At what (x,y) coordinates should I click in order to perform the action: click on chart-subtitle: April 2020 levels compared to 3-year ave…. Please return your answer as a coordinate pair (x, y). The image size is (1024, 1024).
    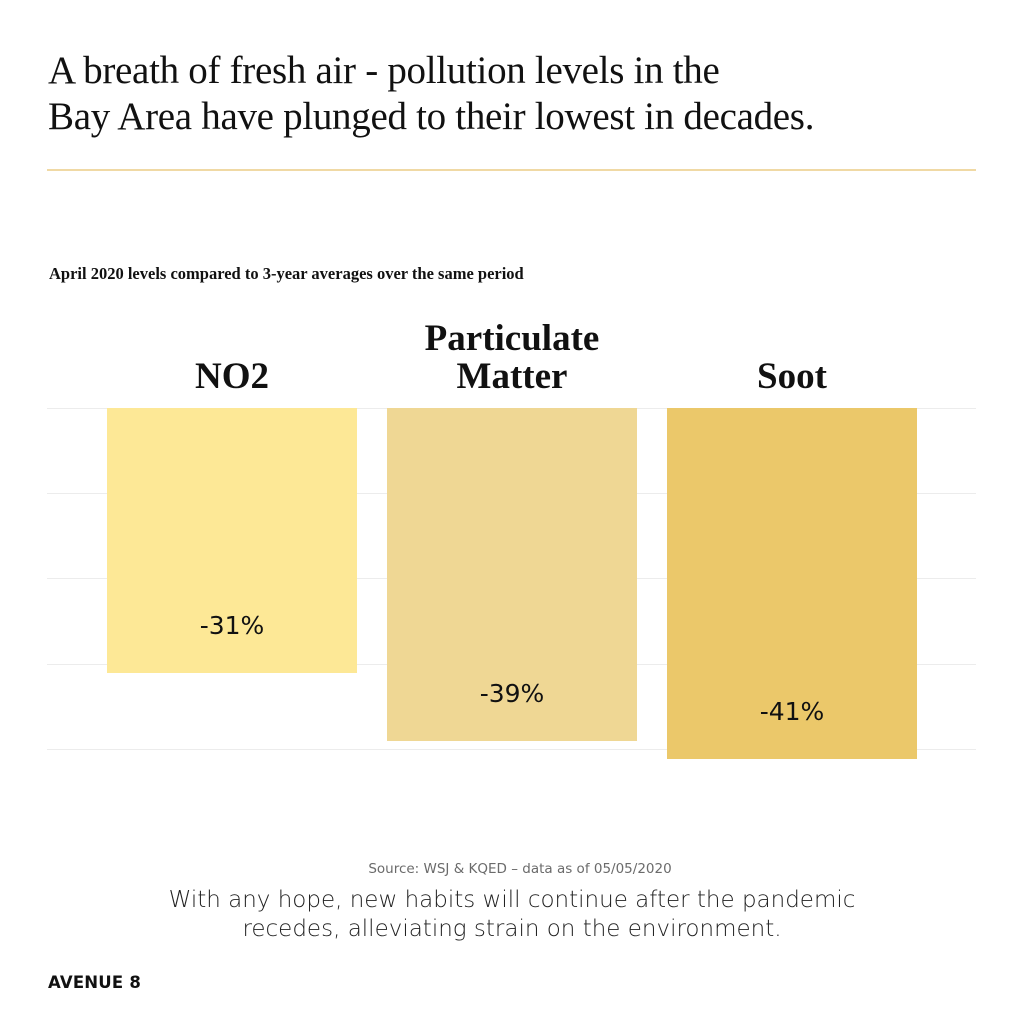
    Looking at the image, I should click on (286, 273).